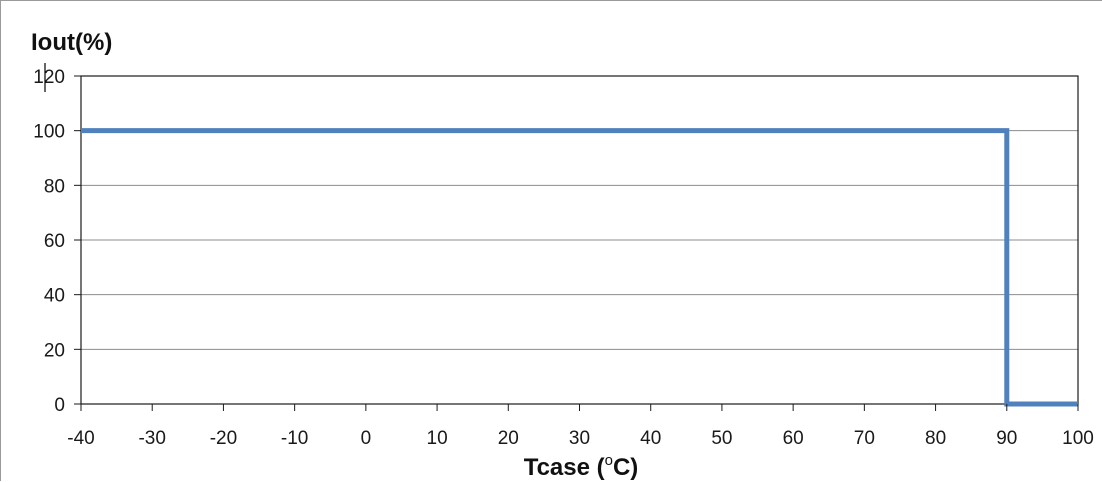 The width and height of the screenshot is (1102, 482). I want to click on x-tick-label: 40, so click(650, 438).